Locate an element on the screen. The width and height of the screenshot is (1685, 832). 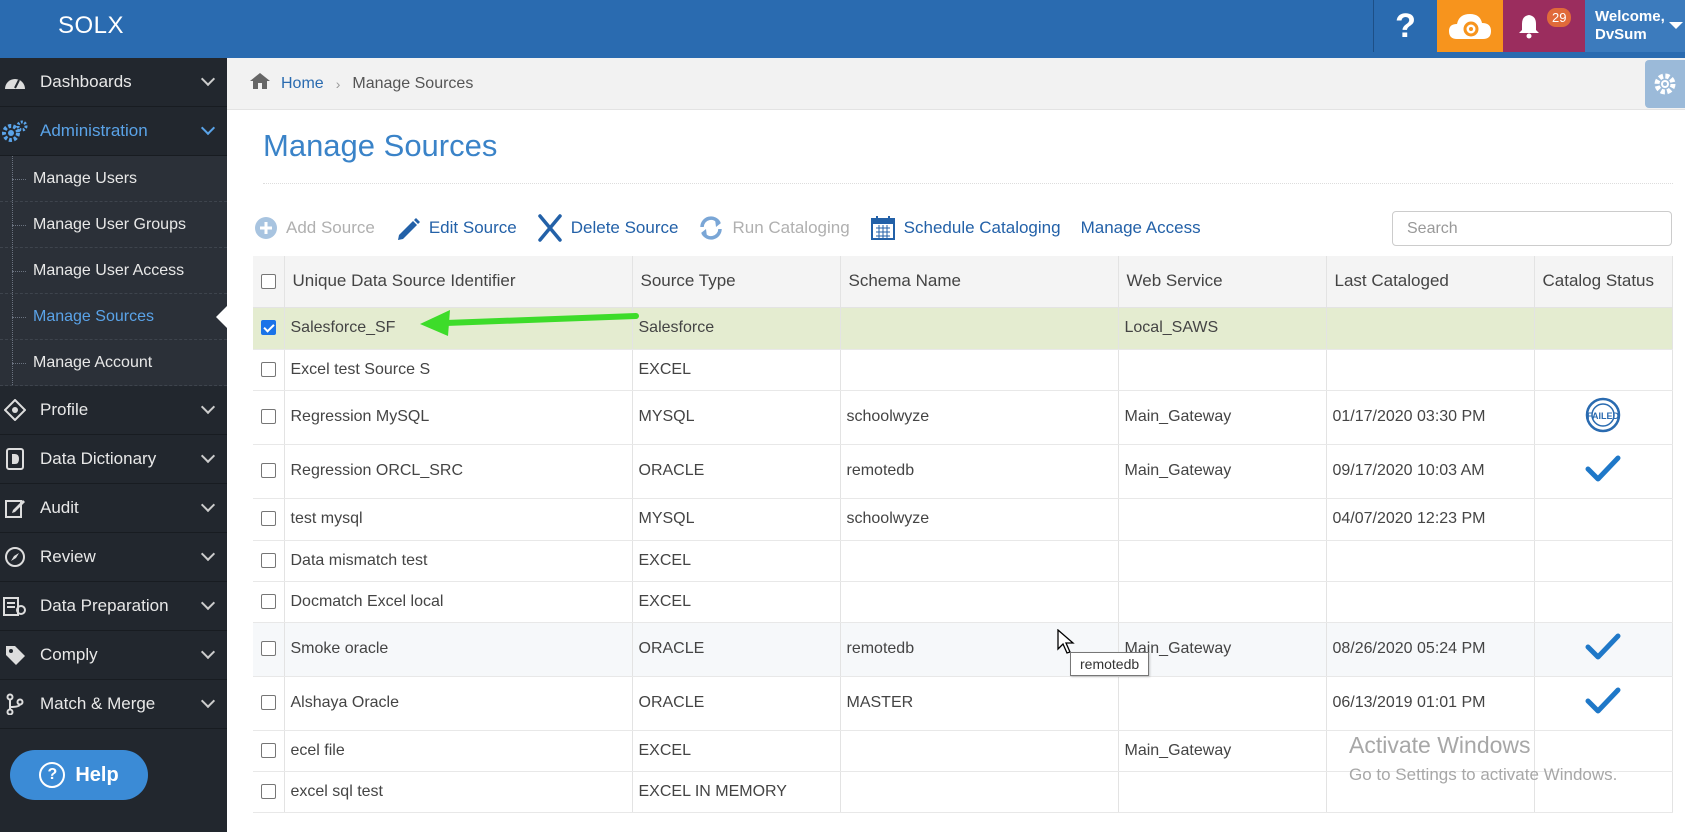
plus-circle-icon is located at coordinates (266, 228).